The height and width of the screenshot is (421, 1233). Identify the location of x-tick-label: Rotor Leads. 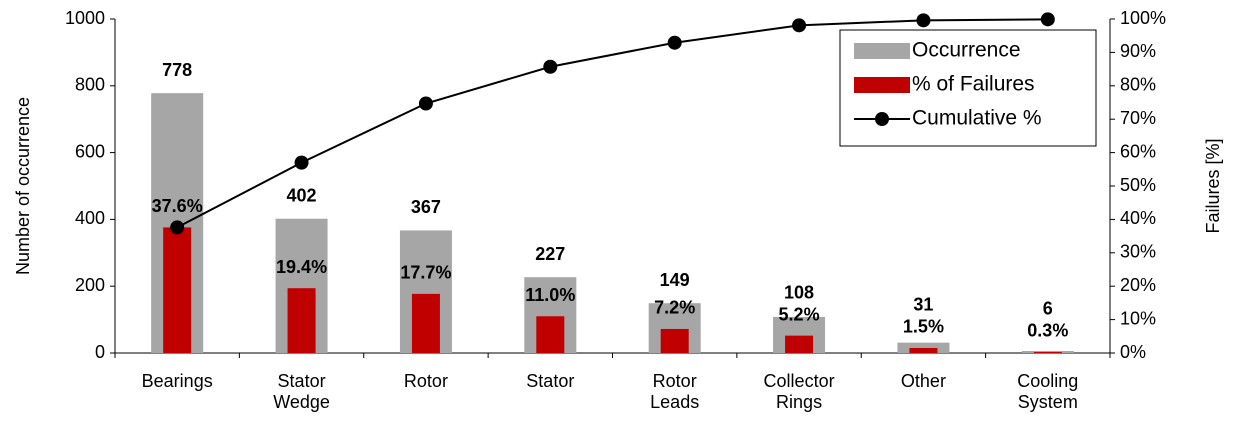
(675, 391).